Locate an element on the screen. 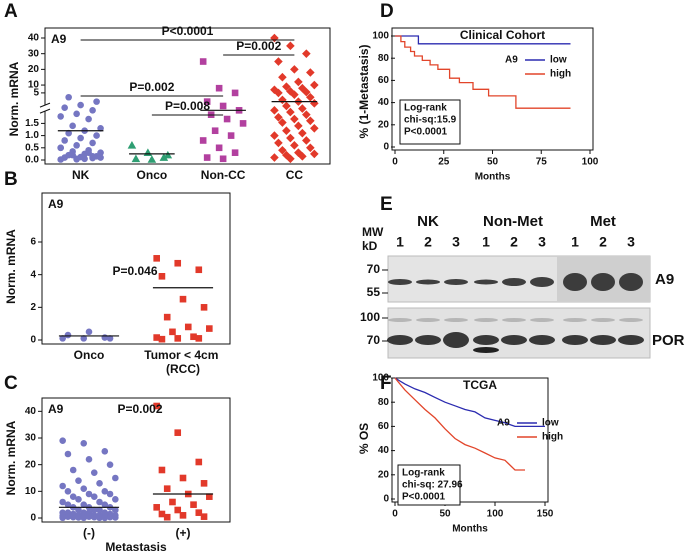 The image size is (685, 551). panel-letter: B is located at coordinates (11, 179).